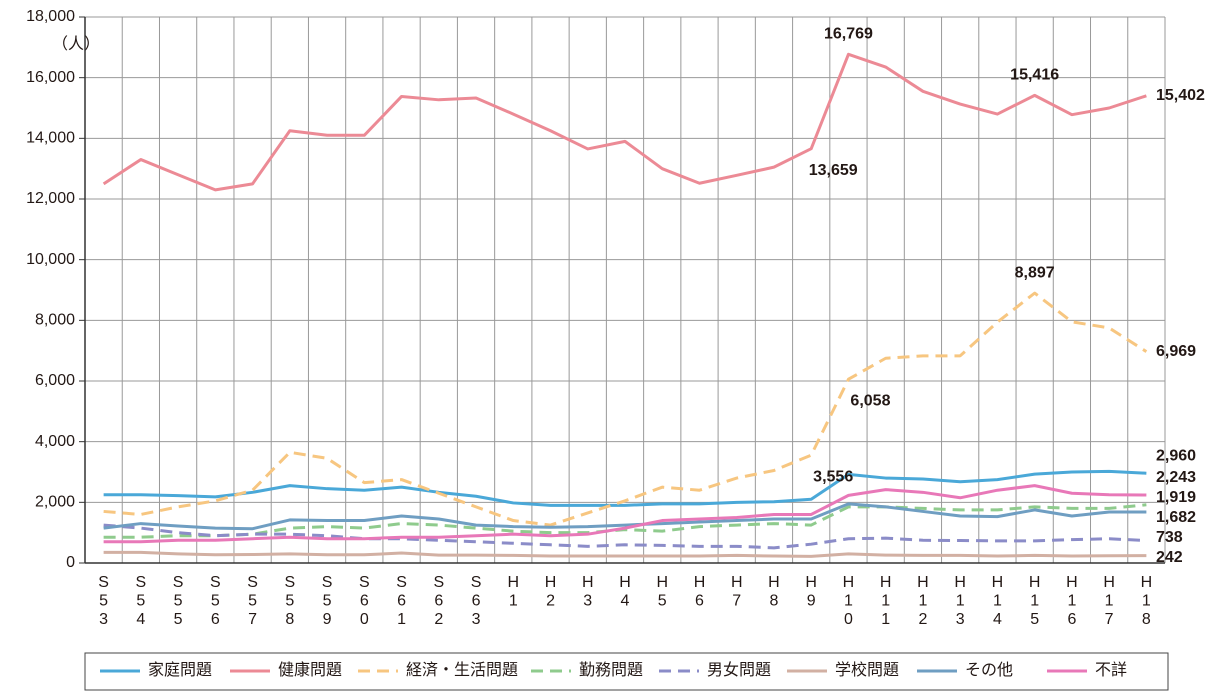  What do you see at coordinates (848, 34) in the screenshot?
I see `data-label: 16,769` at bounding box center [848, 34].